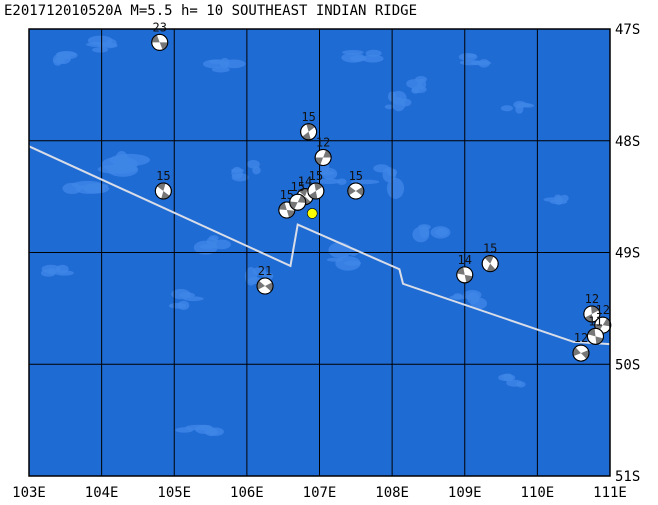 This screenshot has height=505, width=658. What do you see at coordinates (465, 493) in the screenshot?
I see `longitude-label: 109E` at bounding box center [465, 493].